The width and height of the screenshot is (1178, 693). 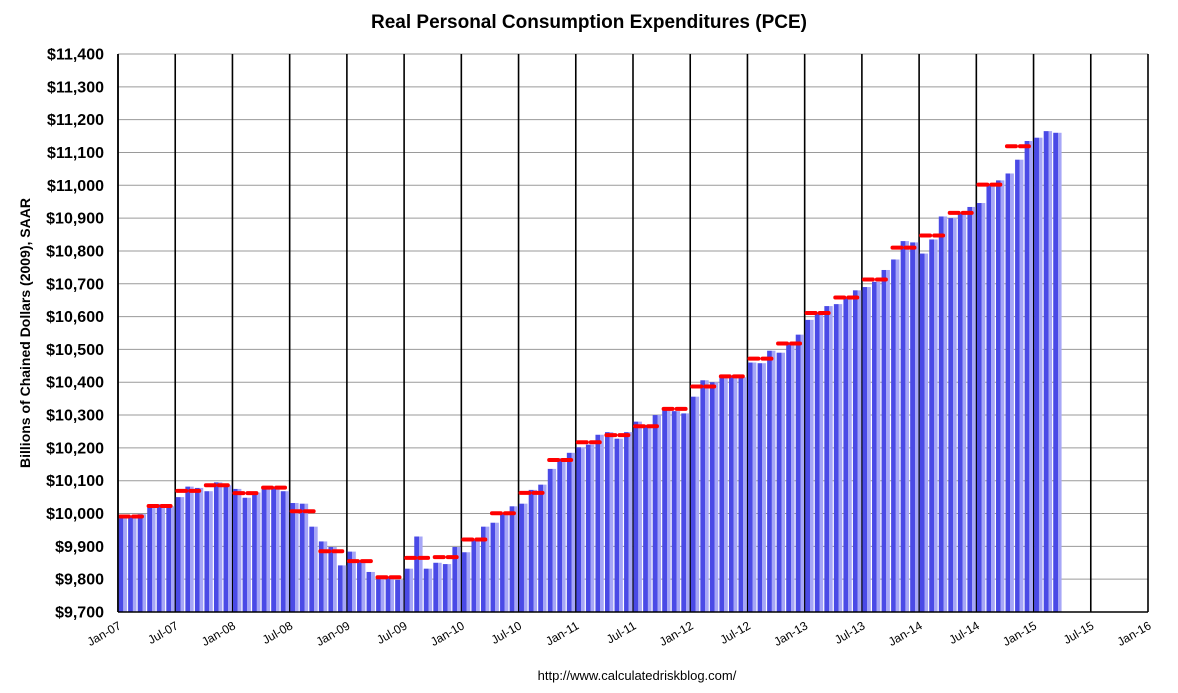 I want to click on source-url: http://www.calculatedriskblog.com/, so click(x=637, y=675).